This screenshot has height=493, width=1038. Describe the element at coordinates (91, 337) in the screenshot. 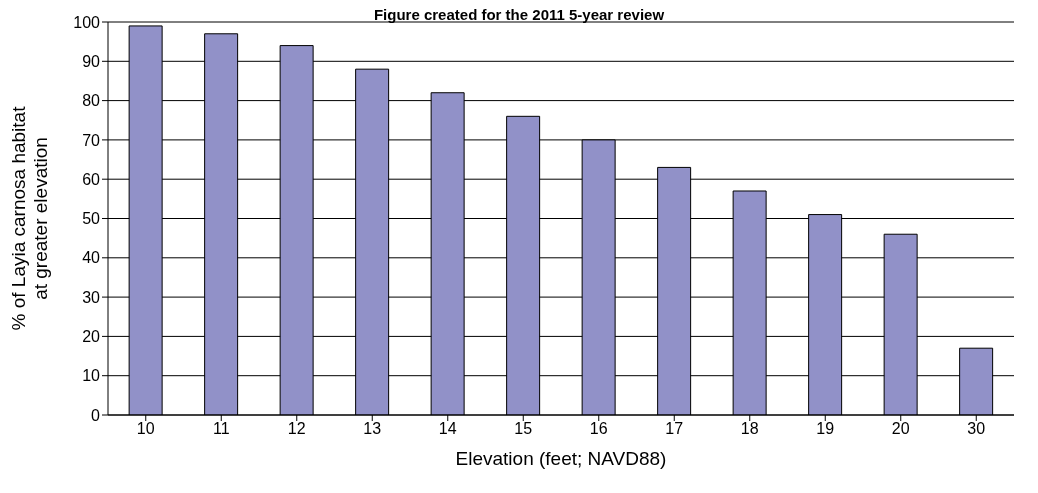

I see `y-tick-label: 20` at that location.